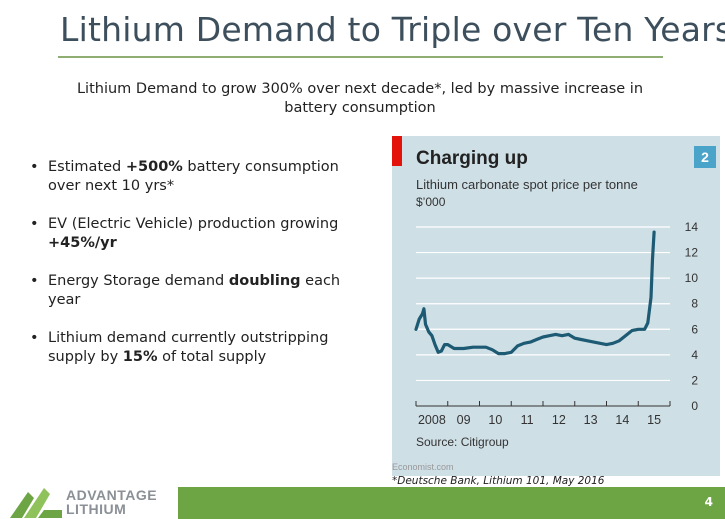 The image size is (725, 519). Describe the element at coordinates (591, 420) in the screenshot. I see `x-tick-label: 13` at that location.